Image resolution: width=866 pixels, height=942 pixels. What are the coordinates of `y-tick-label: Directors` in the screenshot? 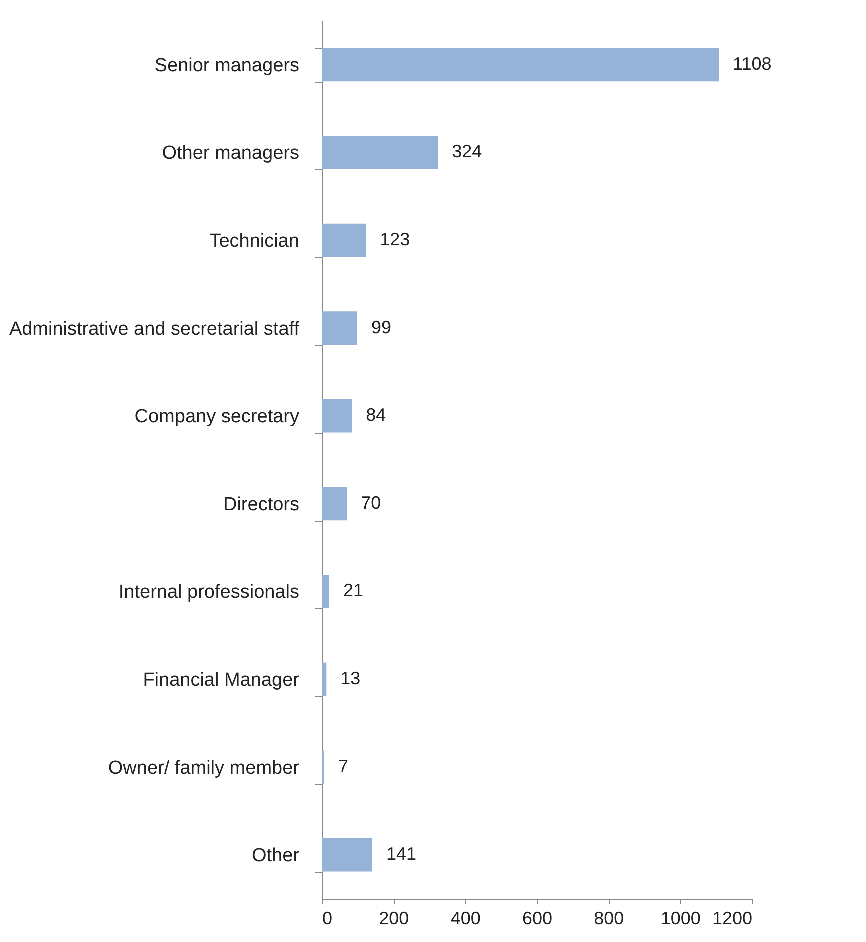 It's located at (261, 505).